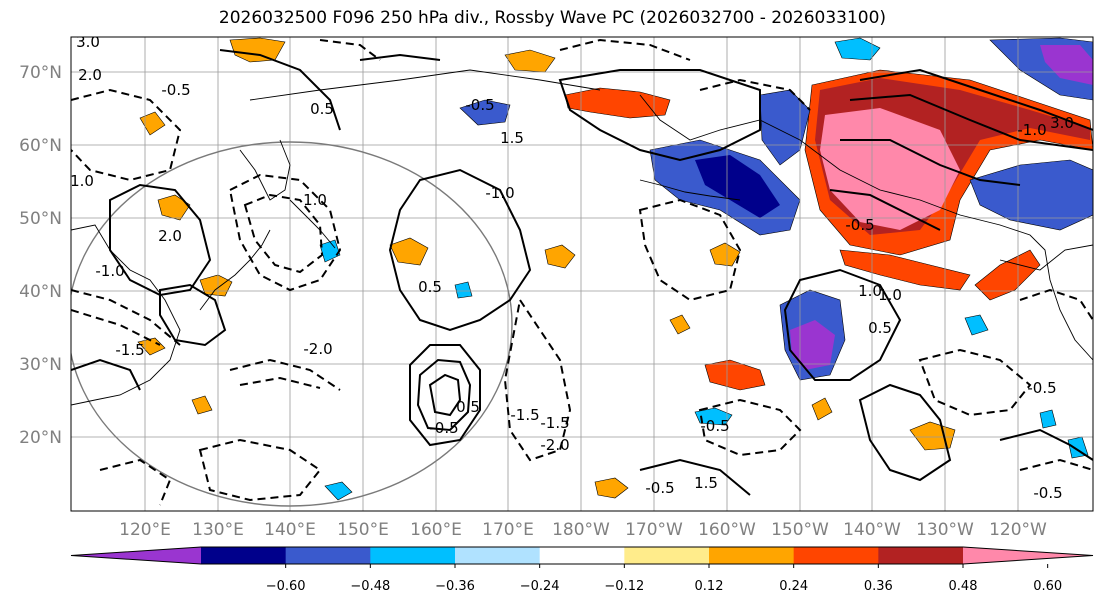 The width and height of the screenshot is (1105, 604). What do you see at coordinates (1028, 555) in the screenshot?
I see `colorbar-extend-high` at bounding box center [1028, 555].